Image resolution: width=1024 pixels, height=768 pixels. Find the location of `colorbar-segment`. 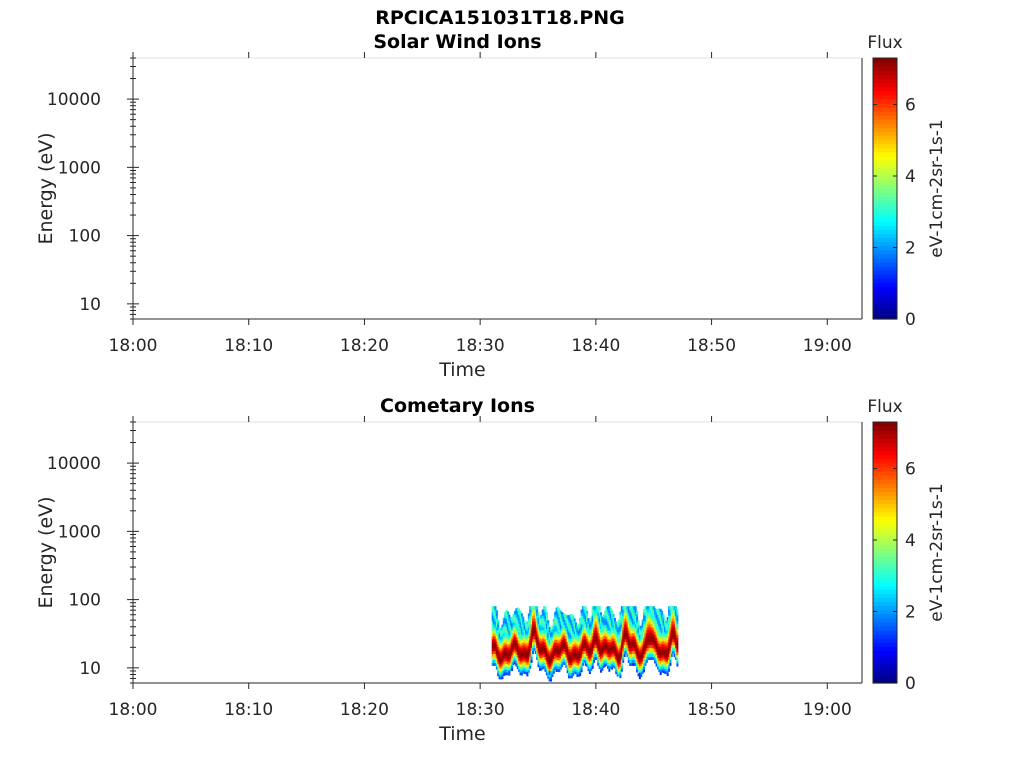

colorbar-segment is located at coordinates (885, 236).